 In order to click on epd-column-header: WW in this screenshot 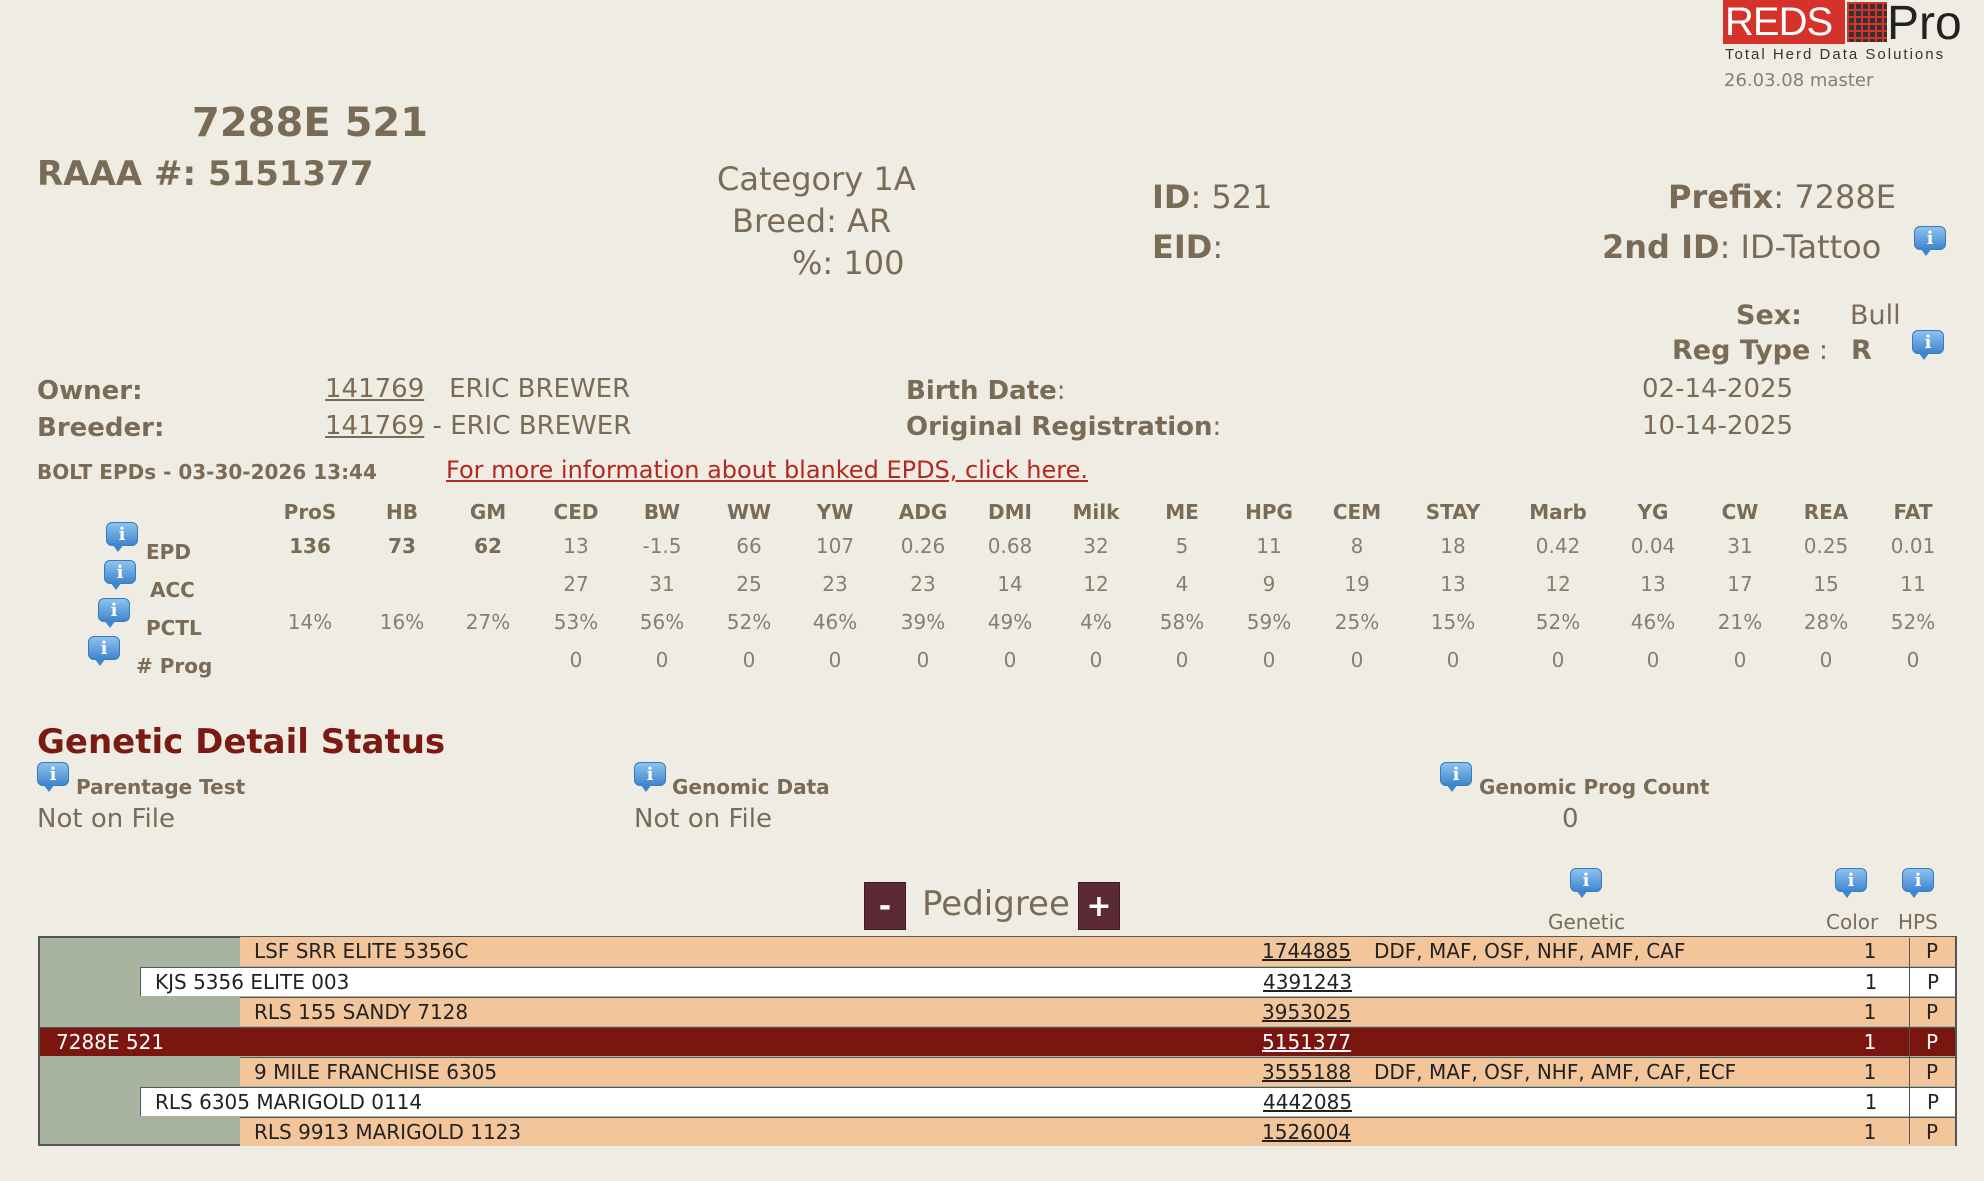, I will do `click(749, 512)`.